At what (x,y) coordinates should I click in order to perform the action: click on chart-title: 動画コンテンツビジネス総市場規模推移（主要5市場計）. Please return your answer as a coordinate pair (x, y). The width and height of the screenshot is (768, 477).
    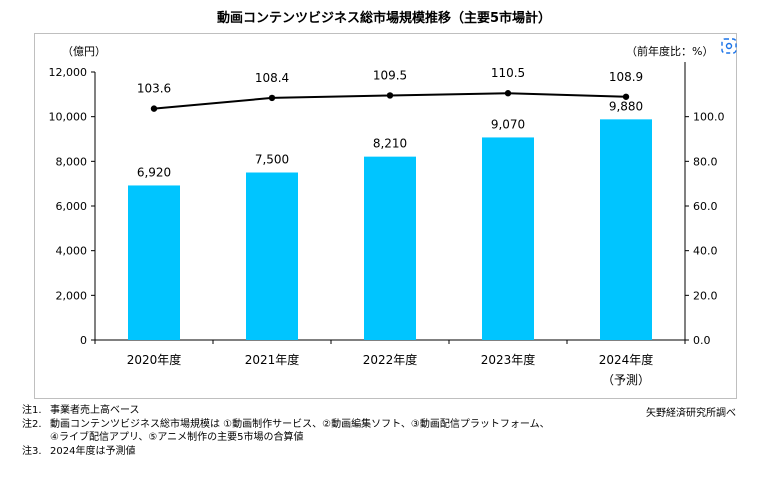
    Looking at the image, I should click on (384, 18).